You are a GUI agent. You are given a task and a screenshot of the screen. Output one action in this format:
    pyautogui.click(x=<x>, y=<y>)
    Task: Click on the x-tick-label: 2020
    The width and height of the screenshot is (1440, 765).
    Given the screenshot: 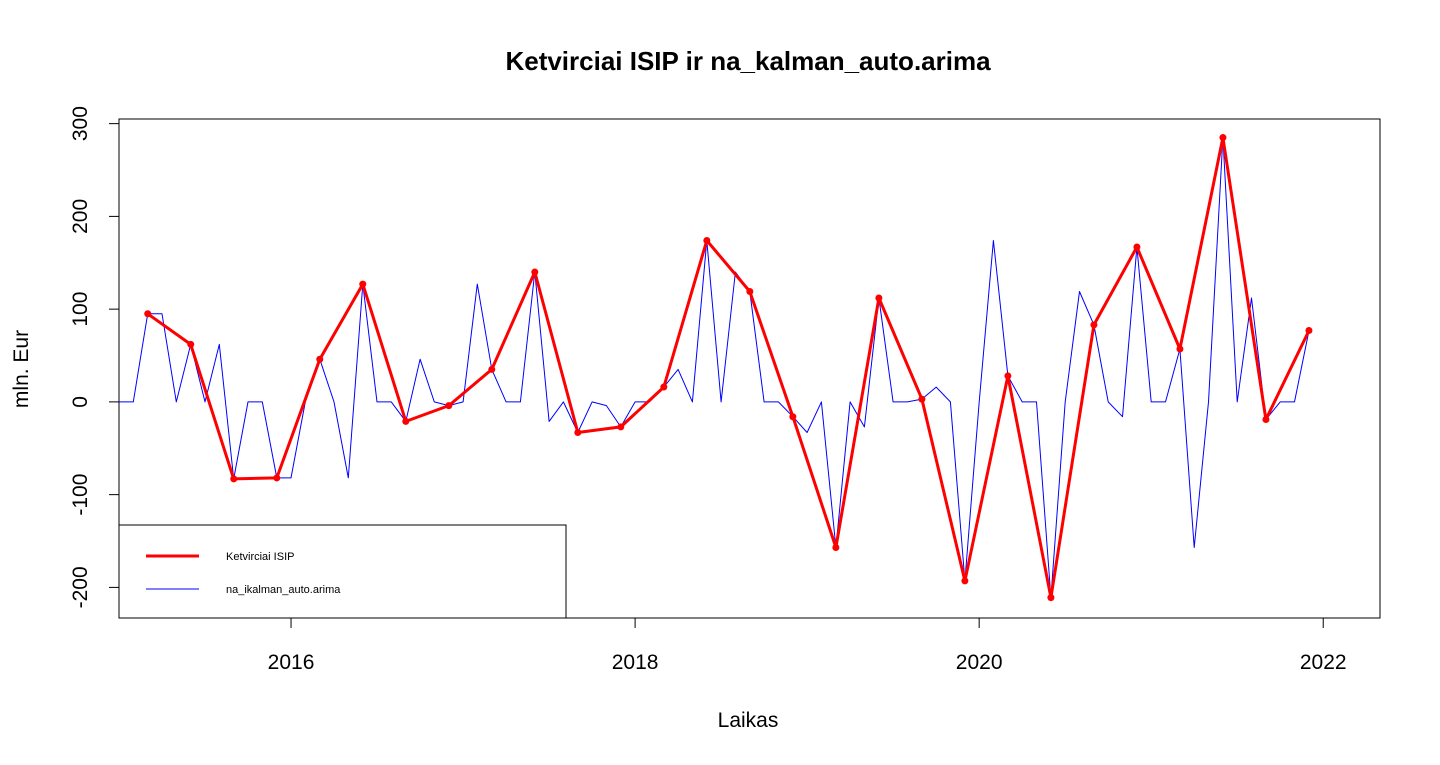 What is the action you would take?
    pyautogui.click(x=979, y=662)
    